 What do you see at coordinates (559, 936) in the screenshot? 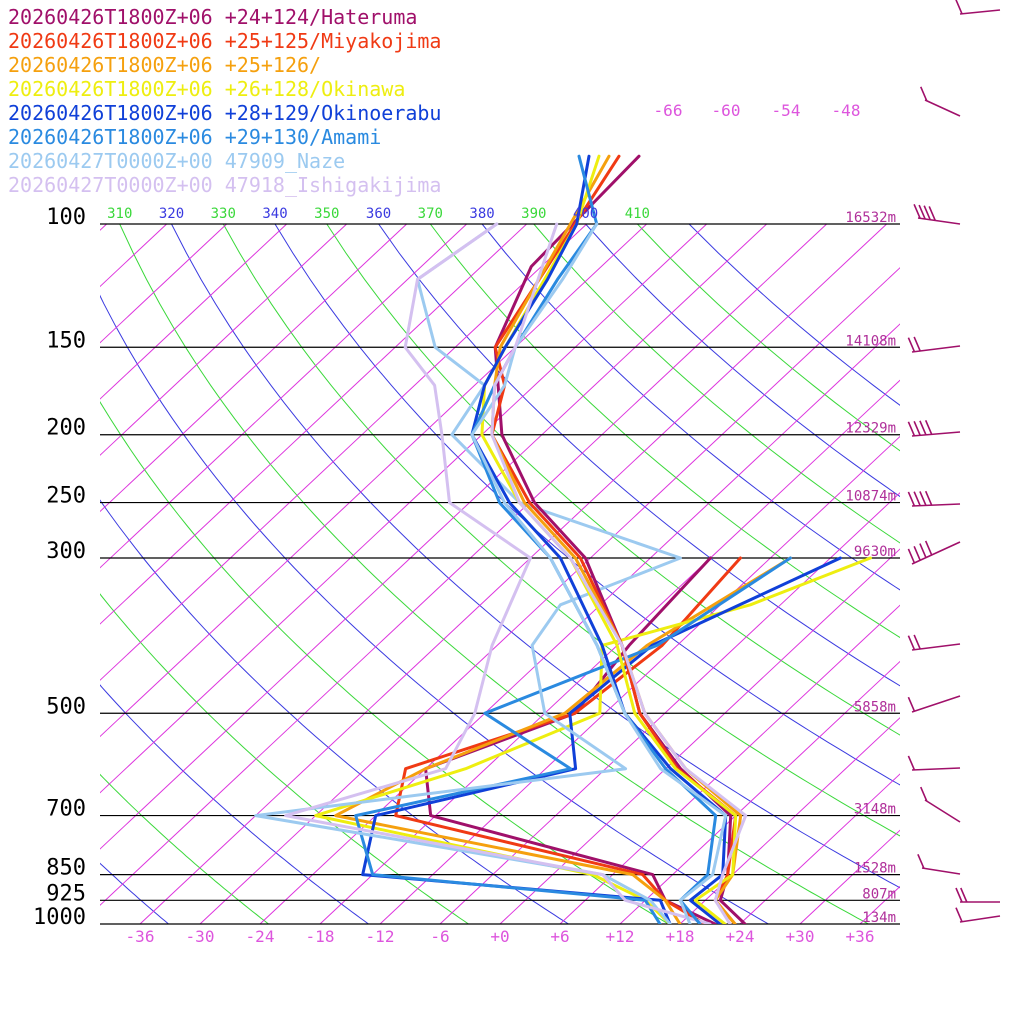
I see `x-tick-label: +6` at bounding box center [559, 936].